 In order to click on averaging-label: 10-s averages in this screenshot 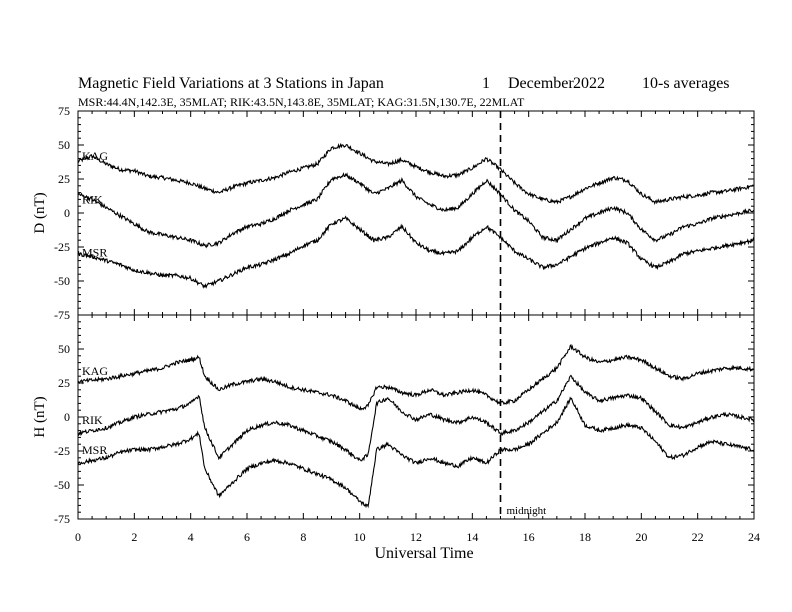, I will do `click(686, 83)`.